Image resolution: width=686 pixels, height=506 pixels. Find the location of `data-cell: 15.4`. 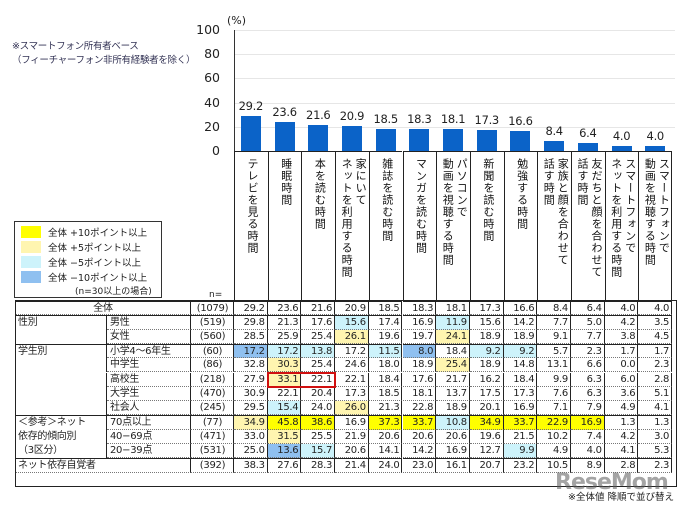

data-cell: 15.4 is located at coordinates (284, 408).